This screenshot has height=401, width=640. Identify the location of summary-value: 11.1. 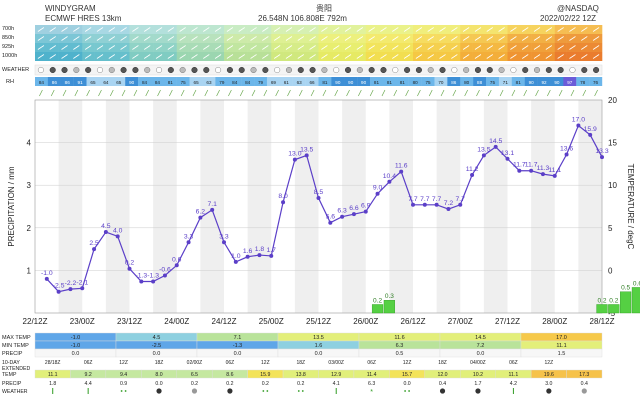
(561, 346).